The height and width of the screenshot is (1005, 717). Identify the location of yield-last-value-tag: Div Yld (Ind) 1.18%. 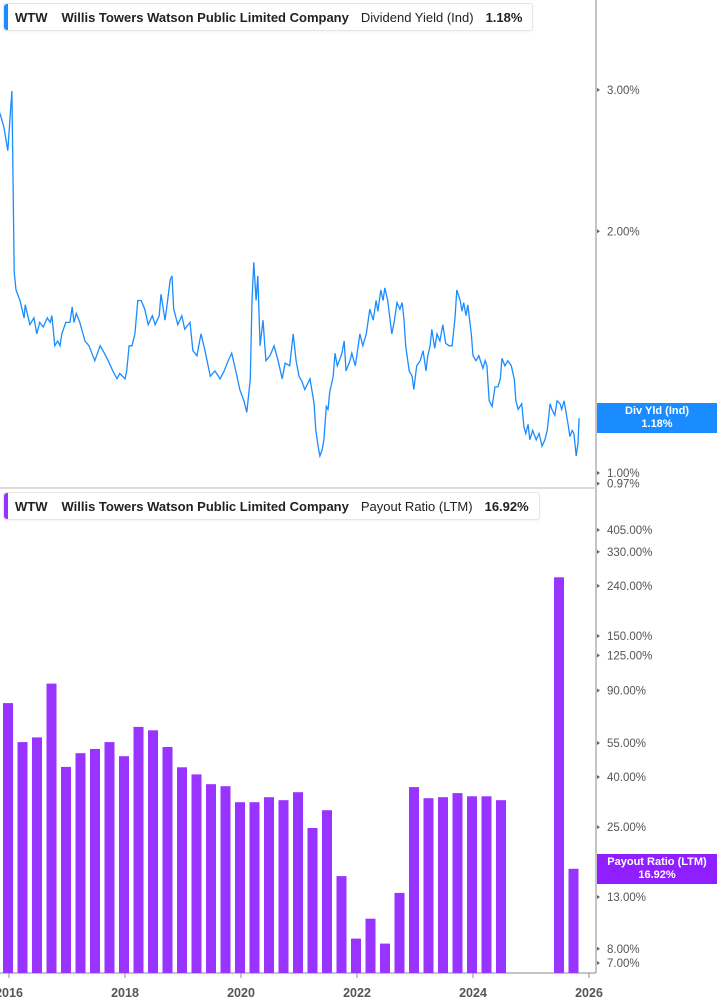
(657, 418).